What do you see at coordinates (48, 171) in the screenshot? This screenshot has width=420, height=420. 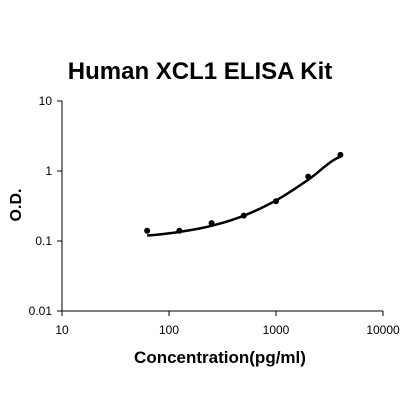 I see `y-tick-label-2: 1` at bounding box center [48, 171].